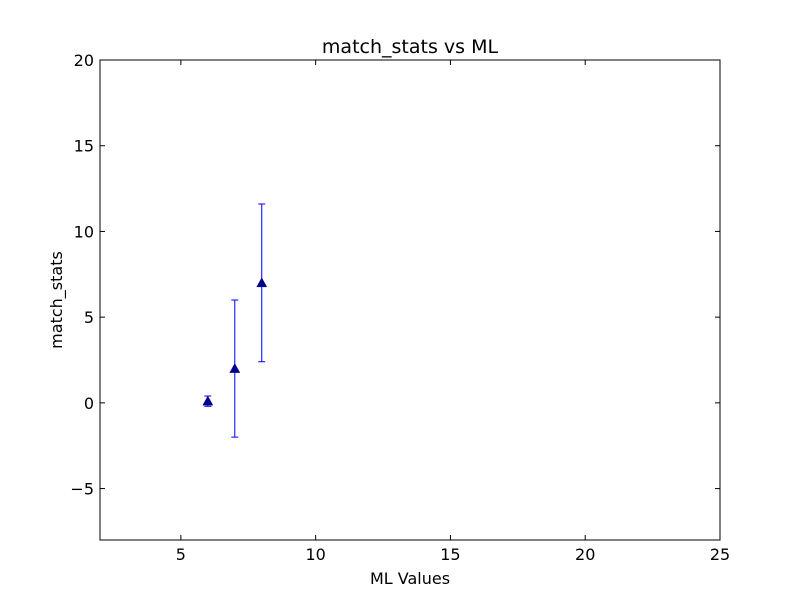 The image size is (800, 600). I want to click on data-marks, so click(235, 320).